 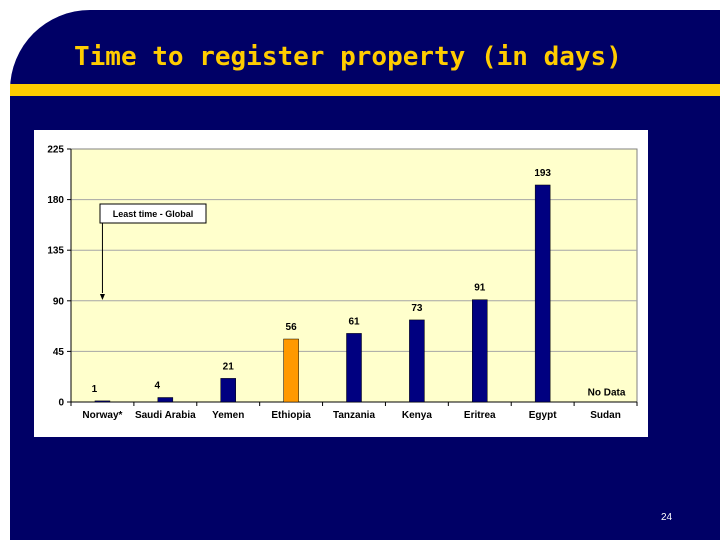 What do you see at coordinates (292, 327) in the screenshot?
I see `data-label: 56` at bounding box center [292, 327].